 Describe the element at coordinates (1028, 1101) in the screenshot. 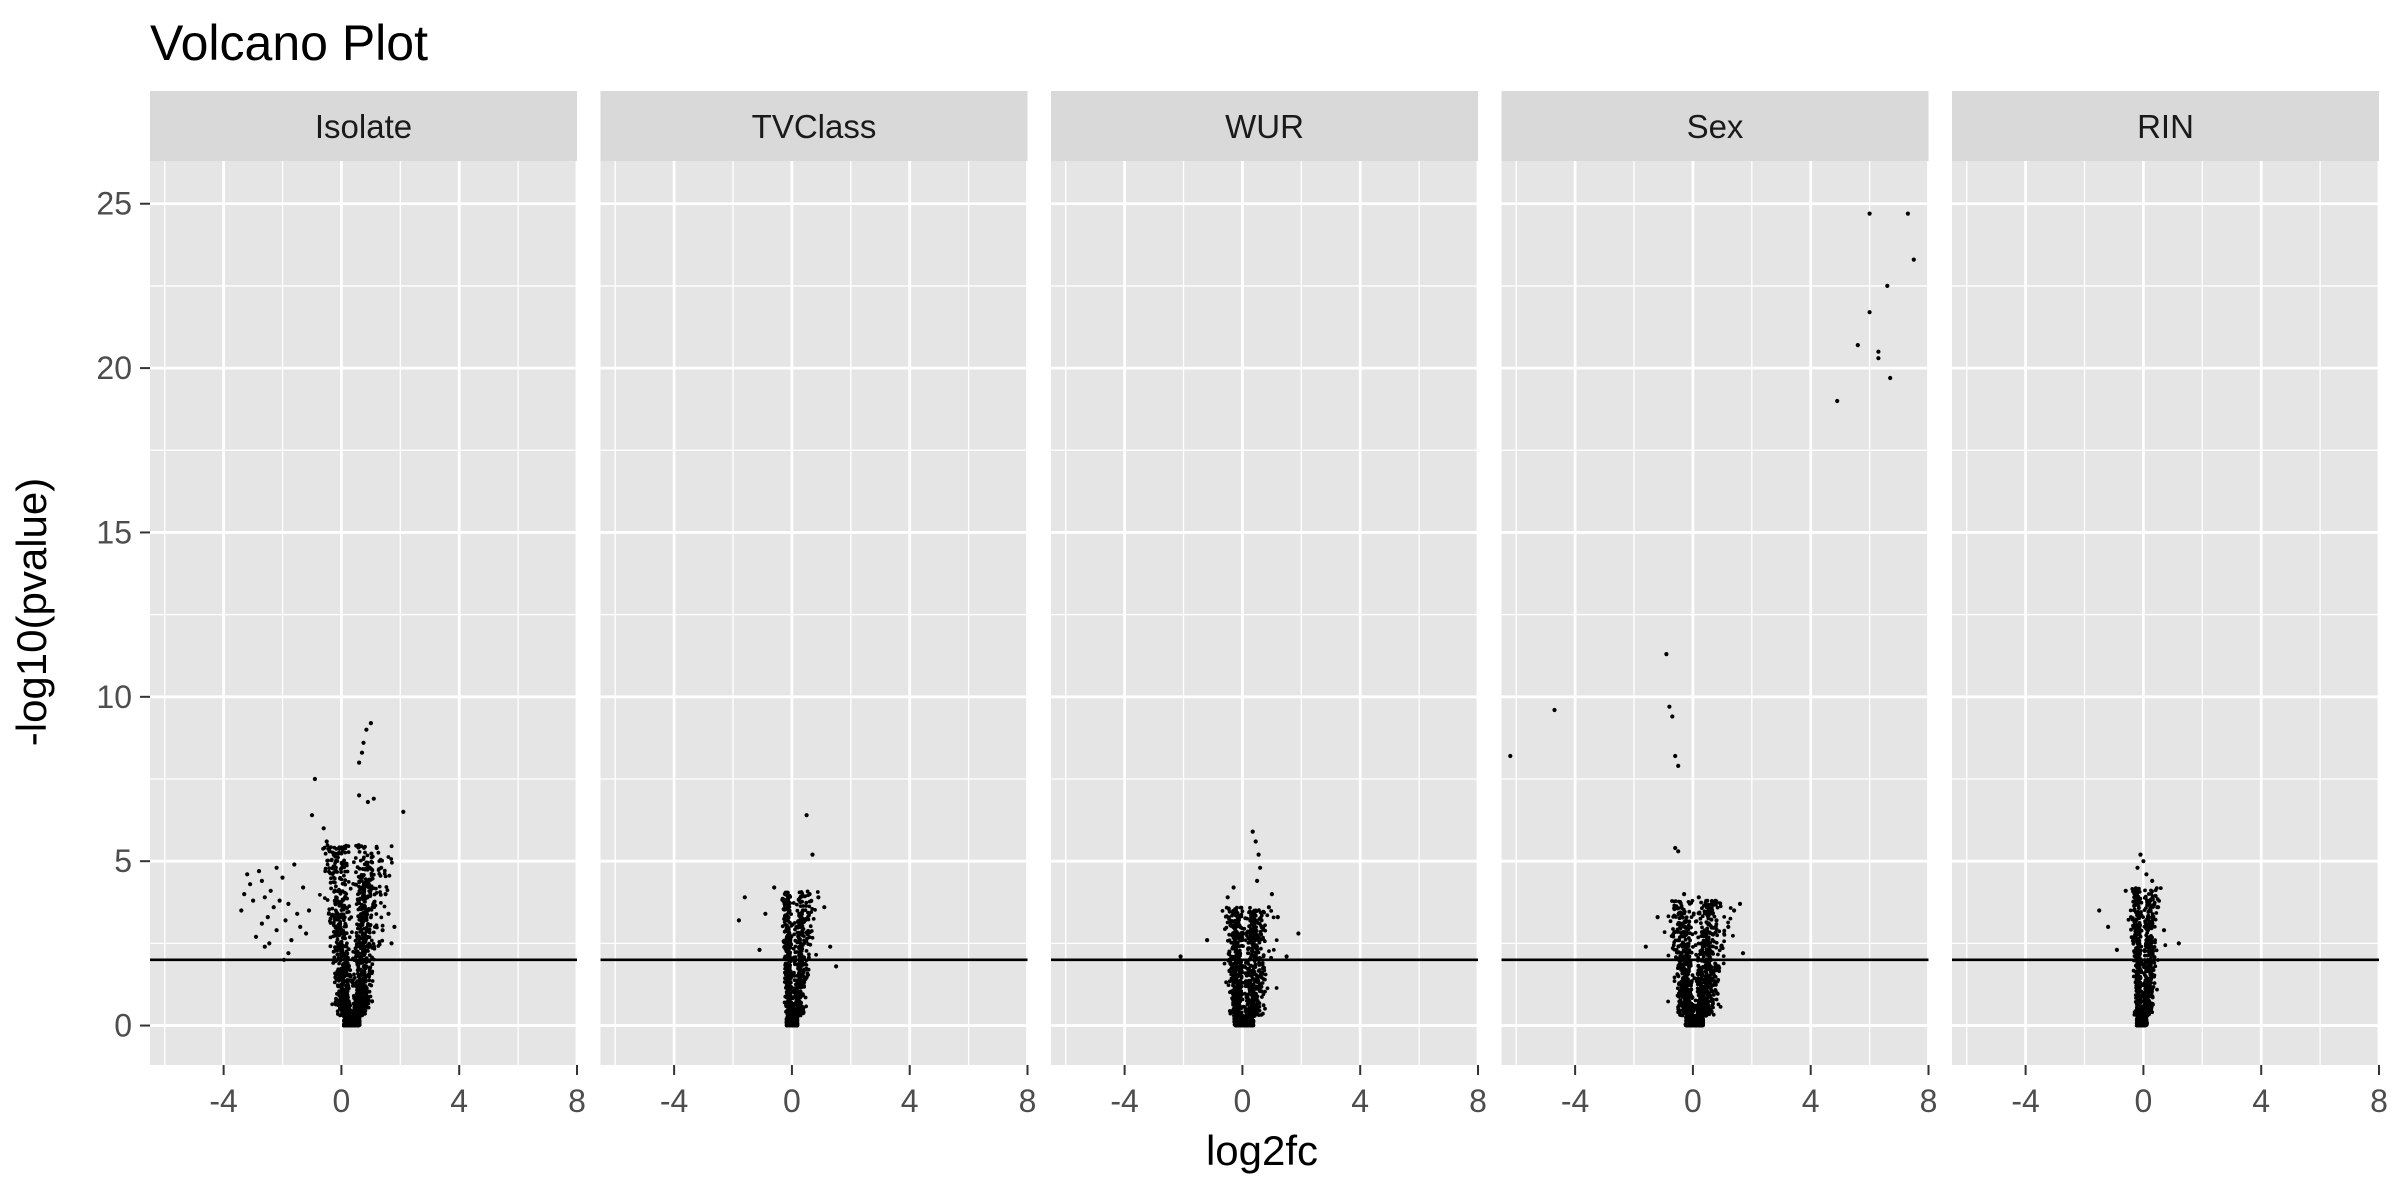

I see `x-tick-label: 8` at that location.